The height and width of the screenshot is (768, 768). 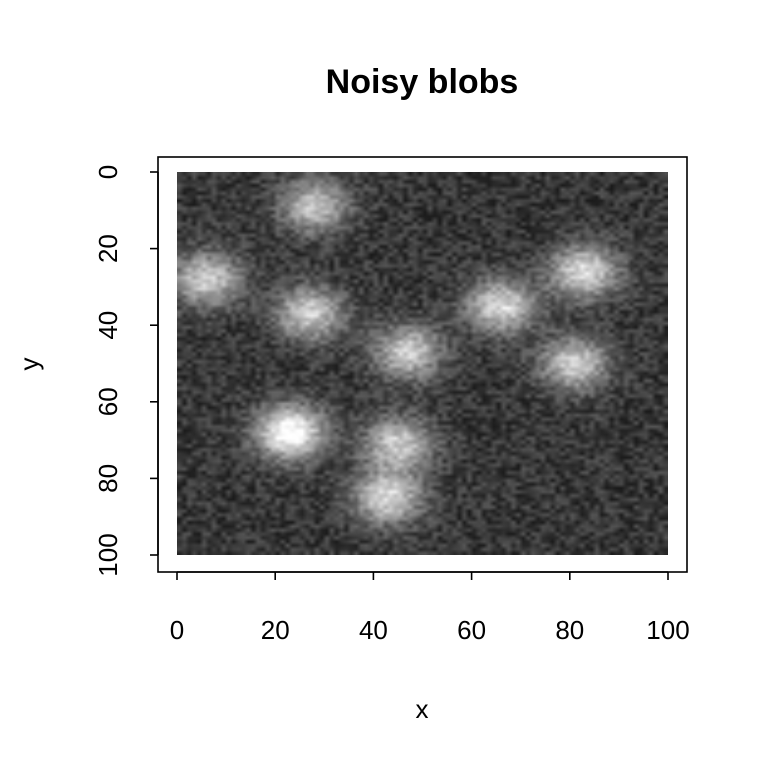 I want to click on x-tick-label: 80, so click(x=569, y=630).